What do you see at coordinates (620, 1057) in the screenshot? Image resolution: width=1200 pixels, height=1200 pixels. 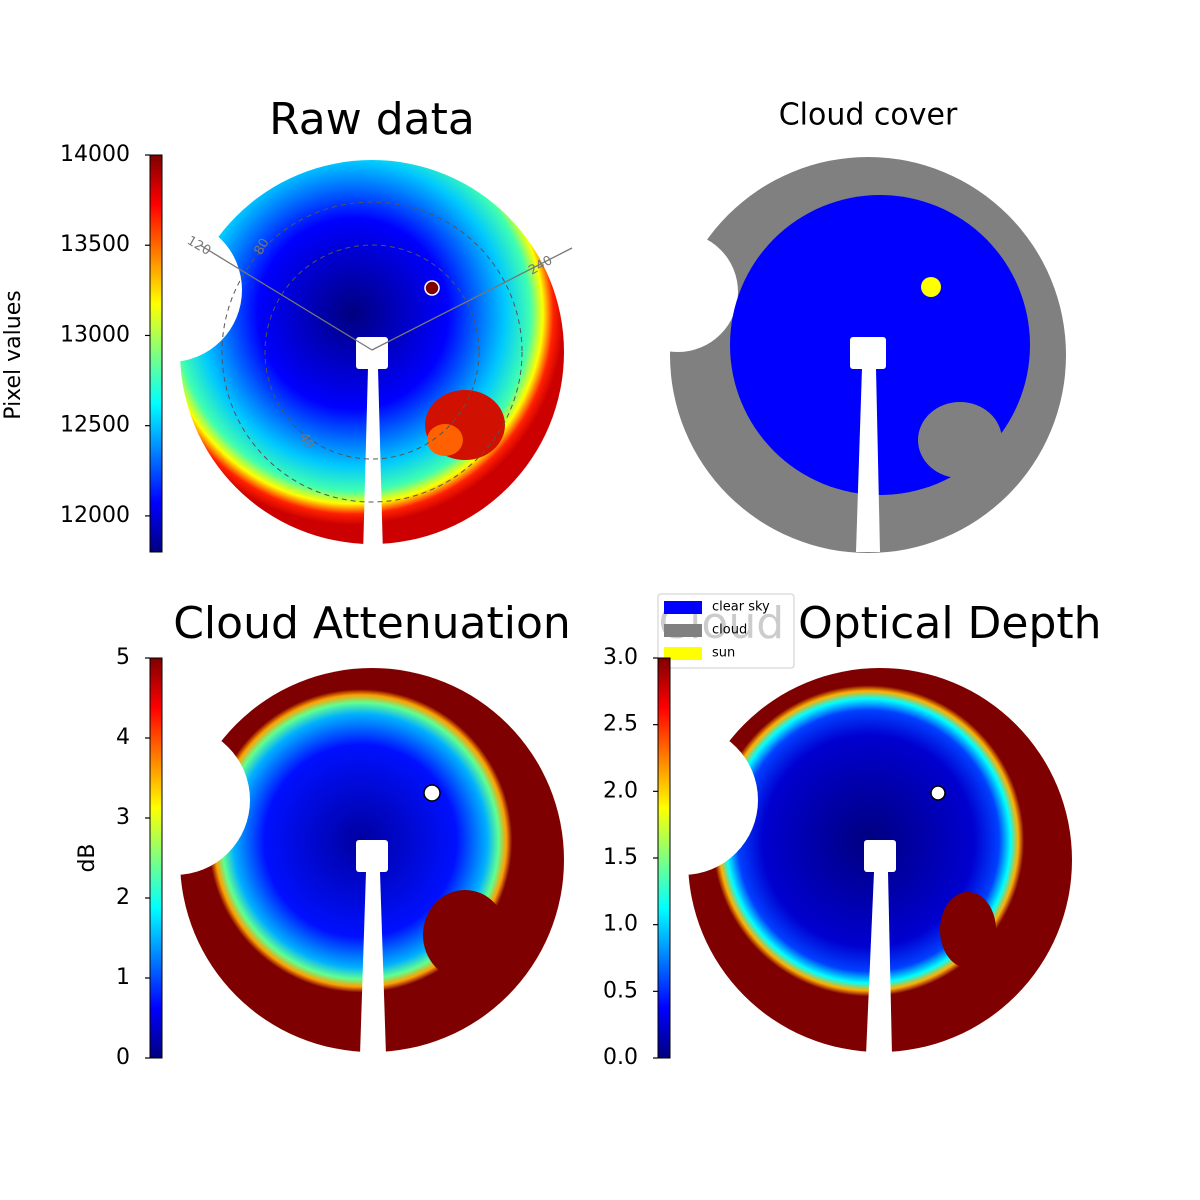 I see `colorbar-tick-label: 0.0` at bounding box center [620, 1057].